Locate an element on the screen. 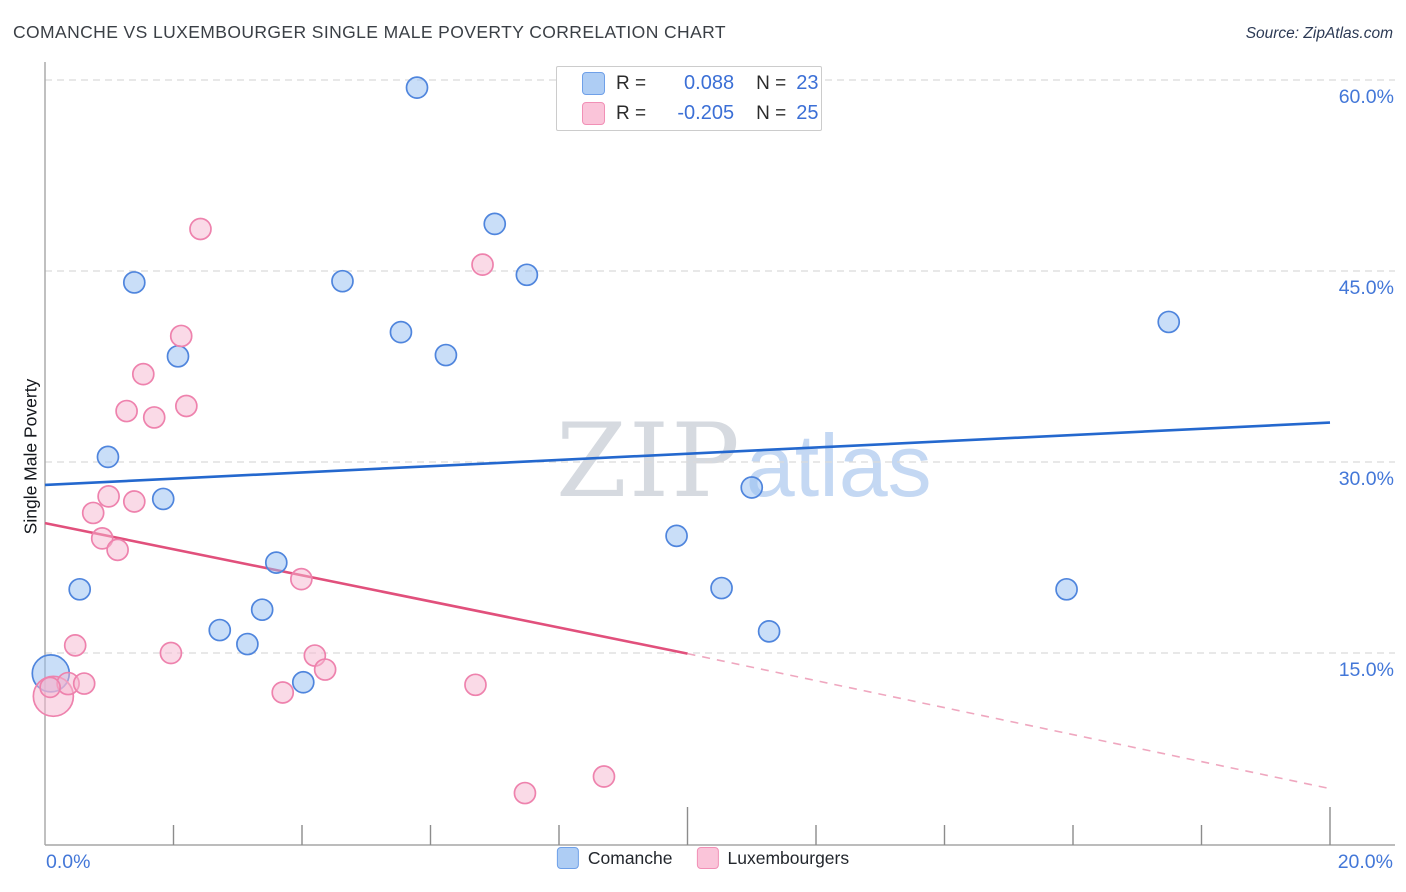 This screenshot has width=1406, height=892. comanche-trendline is located at coordinates (687, 454).